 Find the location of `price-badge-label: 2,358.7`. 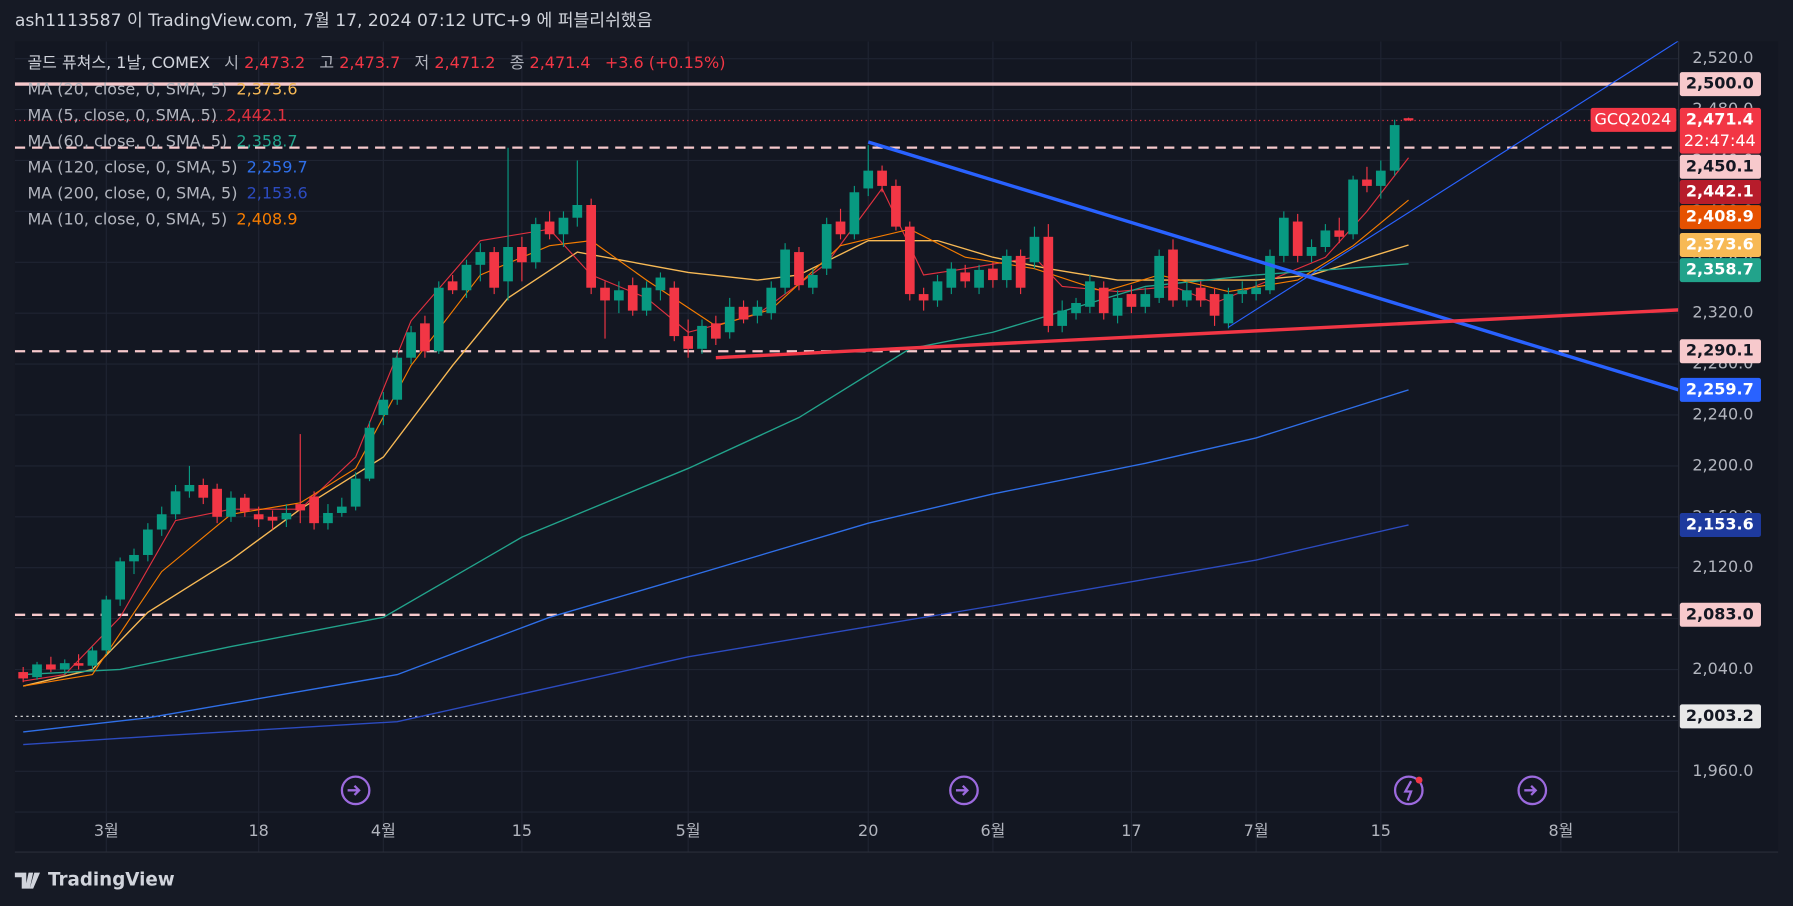

price-badge-label: 2,358.7 is located at coordinates (1720, 269).